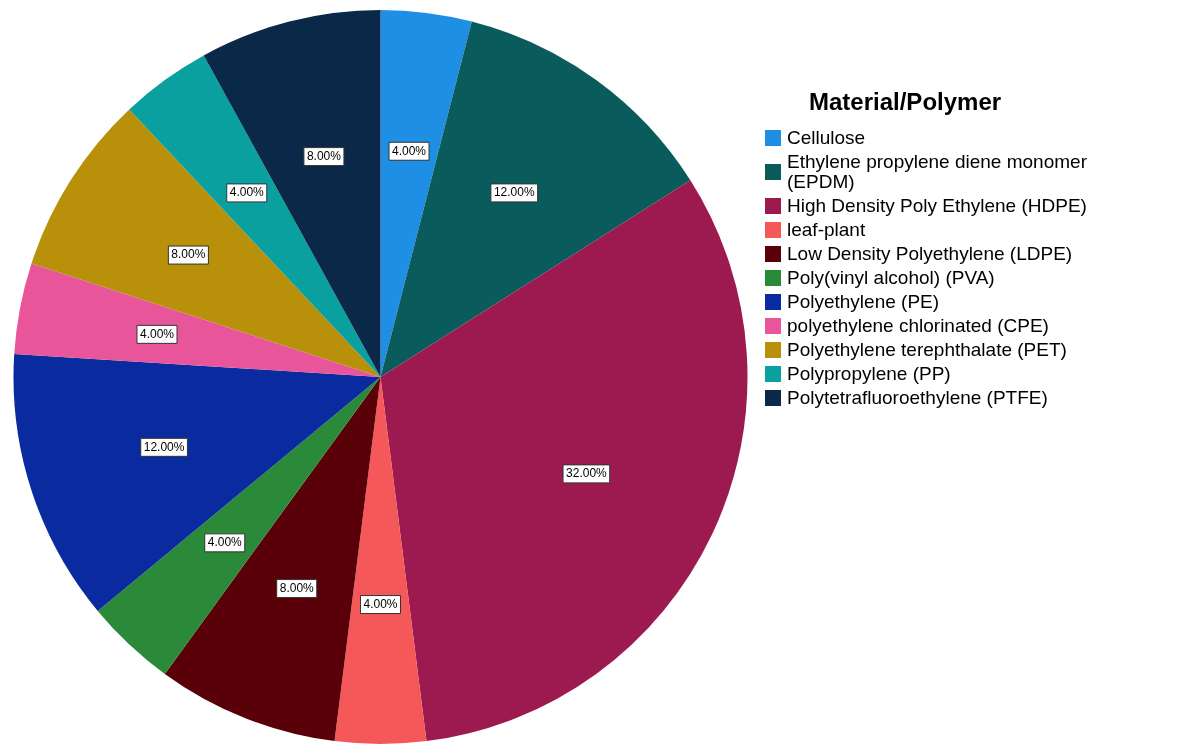  What do you see at coordinates (869, 373) in the screenshot?
I see `legend-label: Polypropylene (PP)` at bounding box center [869, 373].